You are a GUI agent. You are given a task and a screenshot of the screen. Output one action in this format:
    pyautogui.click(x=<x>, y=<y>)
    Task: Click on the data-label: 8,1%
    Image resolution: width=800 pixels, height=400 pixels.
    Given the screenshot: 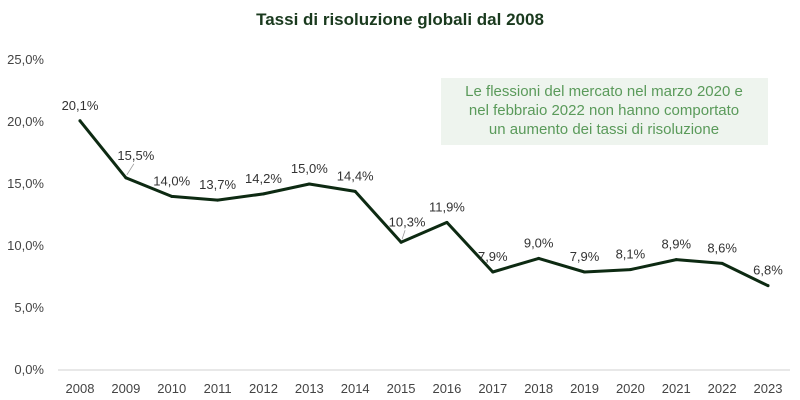 What is the action you would take?
    pyautogui.click(x=631, y=254)
    